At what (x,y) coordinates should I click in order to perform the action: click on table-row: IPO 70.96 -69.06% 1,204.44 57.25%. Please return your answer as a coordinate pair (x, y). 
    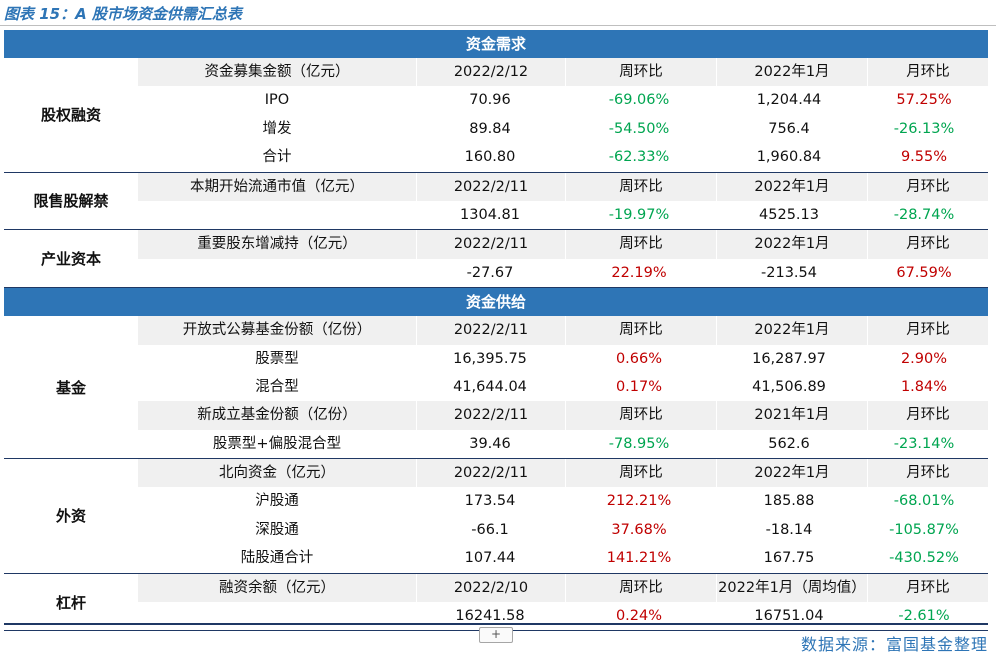
    Looking at the image, I should click on (563, 100).